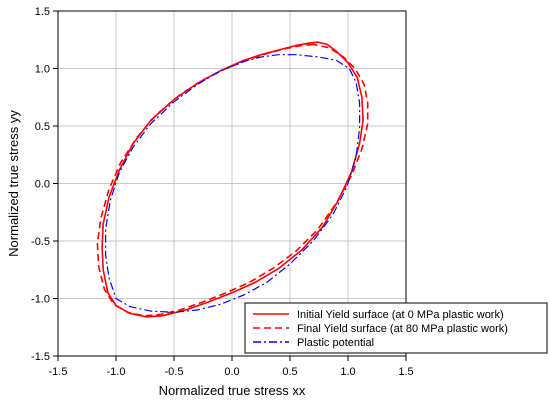 The height and width of the screenshot is (408, 550). What do you see at coordinates (40, 300) in the screenshot?
I see `y-tick-label: -1.0` at bounding box center [40, 300].